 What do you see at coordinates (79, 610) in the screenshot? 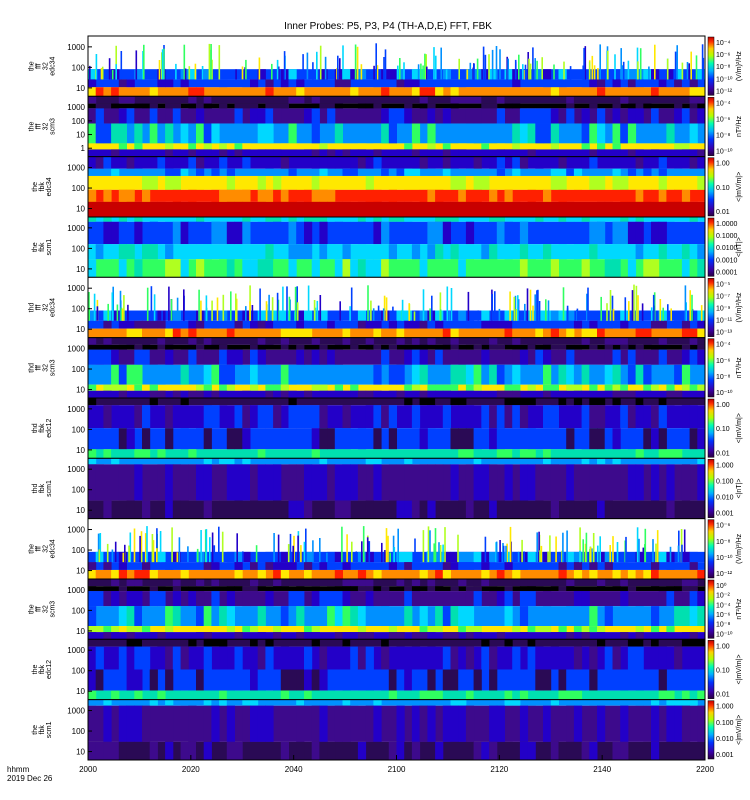
I see `y-tick-label: 100` at bounding box center [79, 610].